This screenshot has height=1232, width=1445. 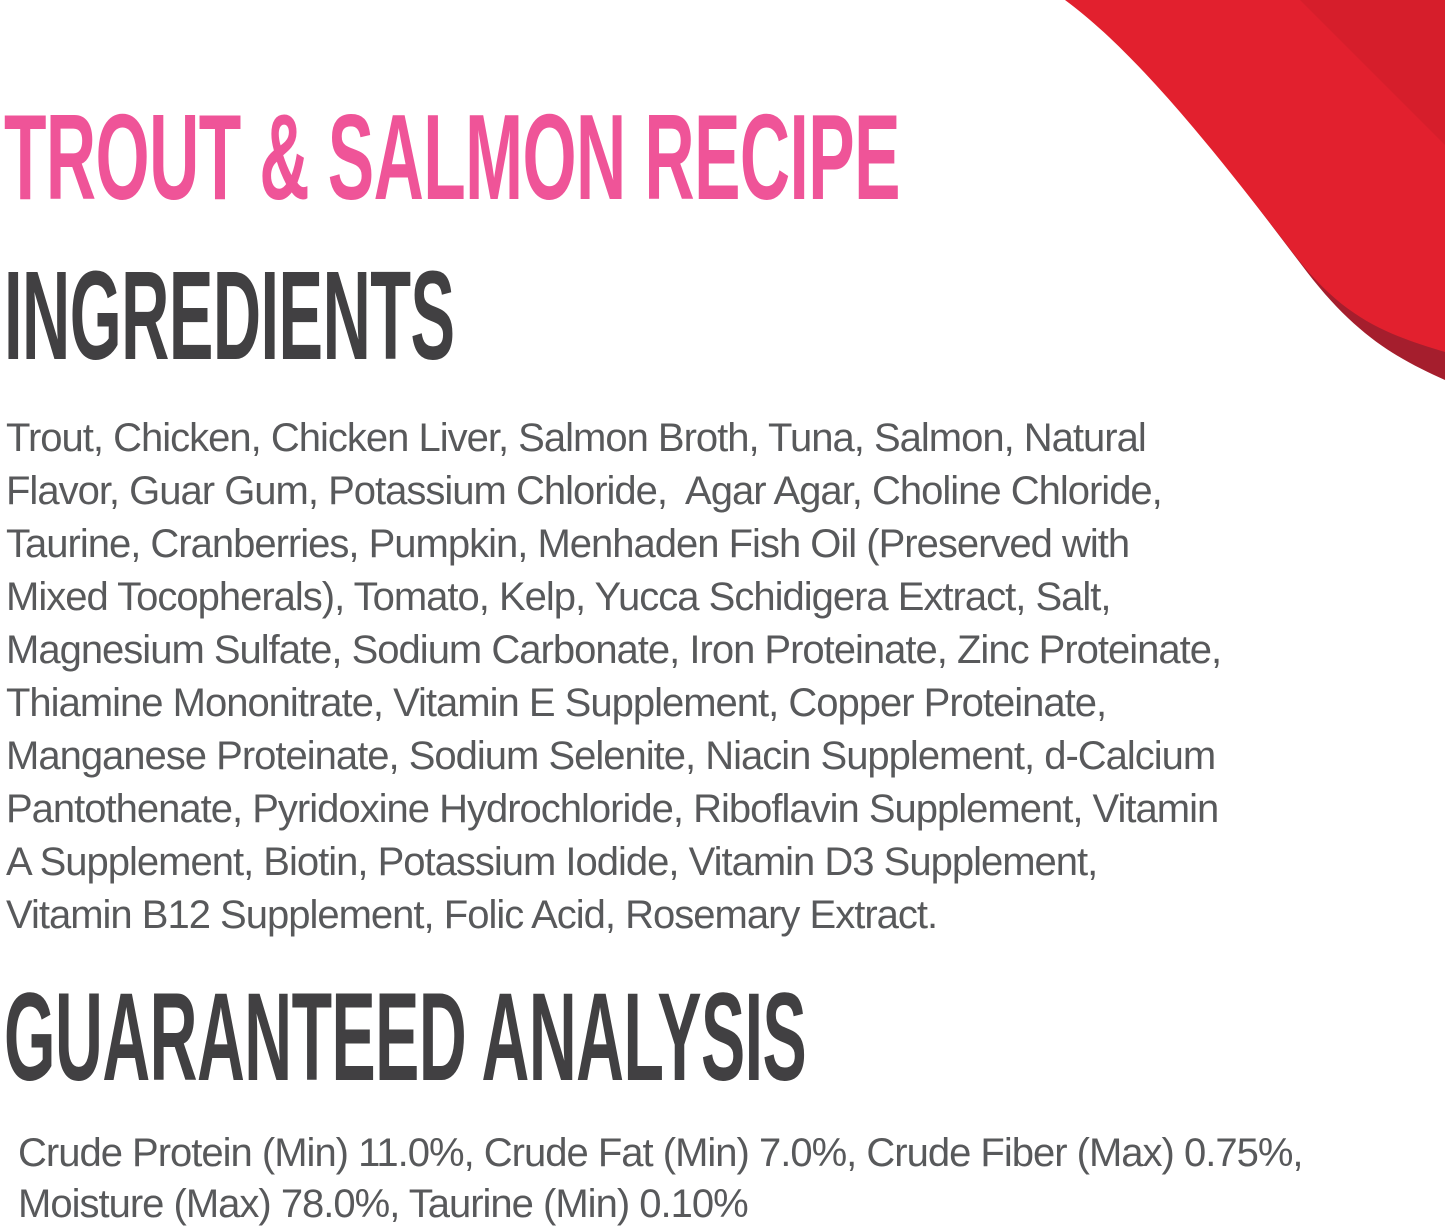 I want to click on red-wave-inner-shade, so click(x=1372, y=72).